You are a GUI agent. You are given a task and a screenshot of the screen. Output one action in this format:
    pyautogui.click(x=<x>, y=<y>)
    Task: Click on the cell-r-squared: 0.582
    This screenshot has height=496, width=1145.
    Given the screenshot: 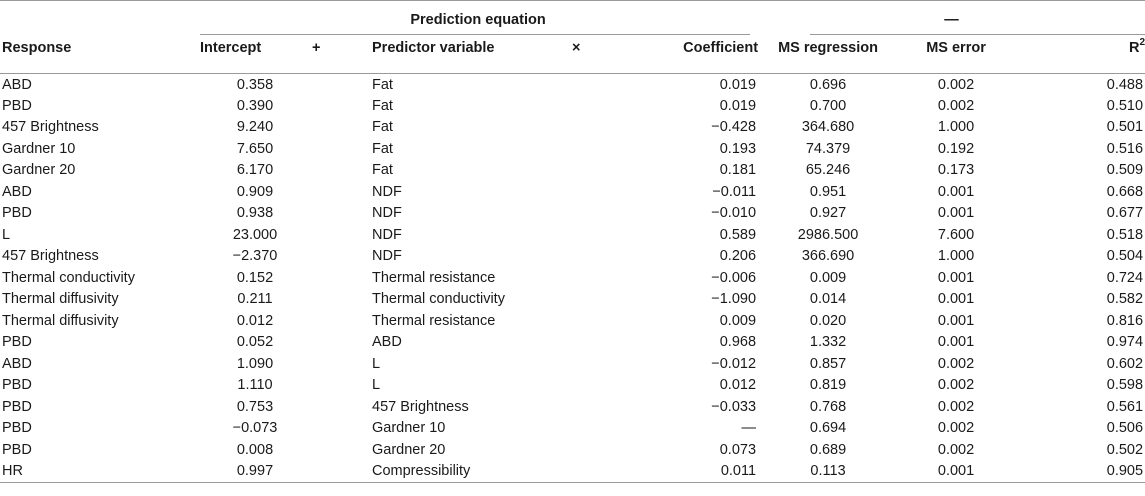 What is the action you would take?
    pyautogui.click(x=1125, y=299)
    